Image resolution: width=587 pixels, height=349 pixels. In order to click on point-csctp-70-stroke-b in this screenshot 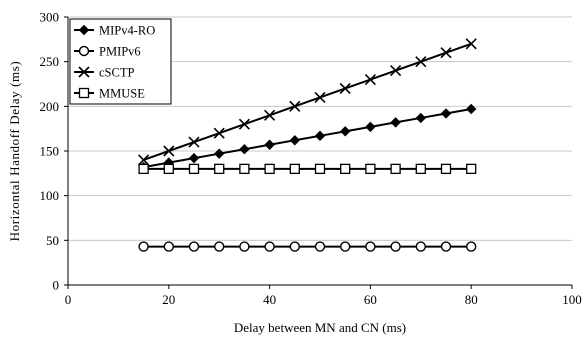, I will do `click(421, 62)`.